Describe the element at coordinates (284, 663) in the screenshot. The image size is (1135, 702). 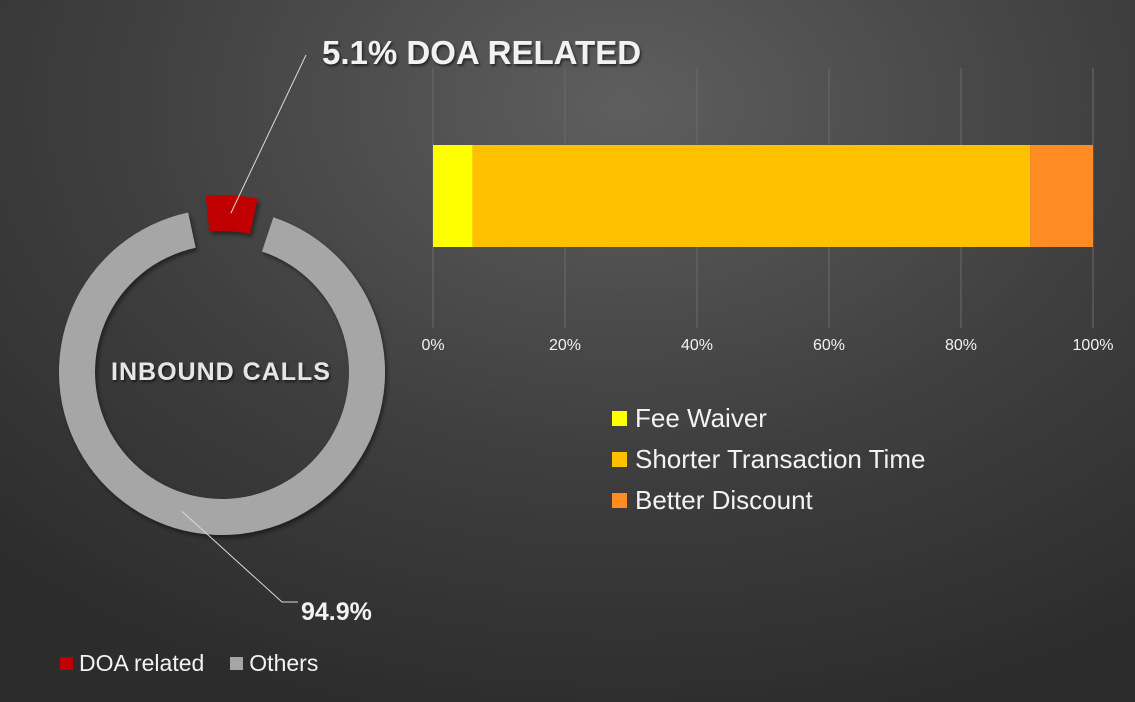
I see `legend-label-others: Others` at that location.